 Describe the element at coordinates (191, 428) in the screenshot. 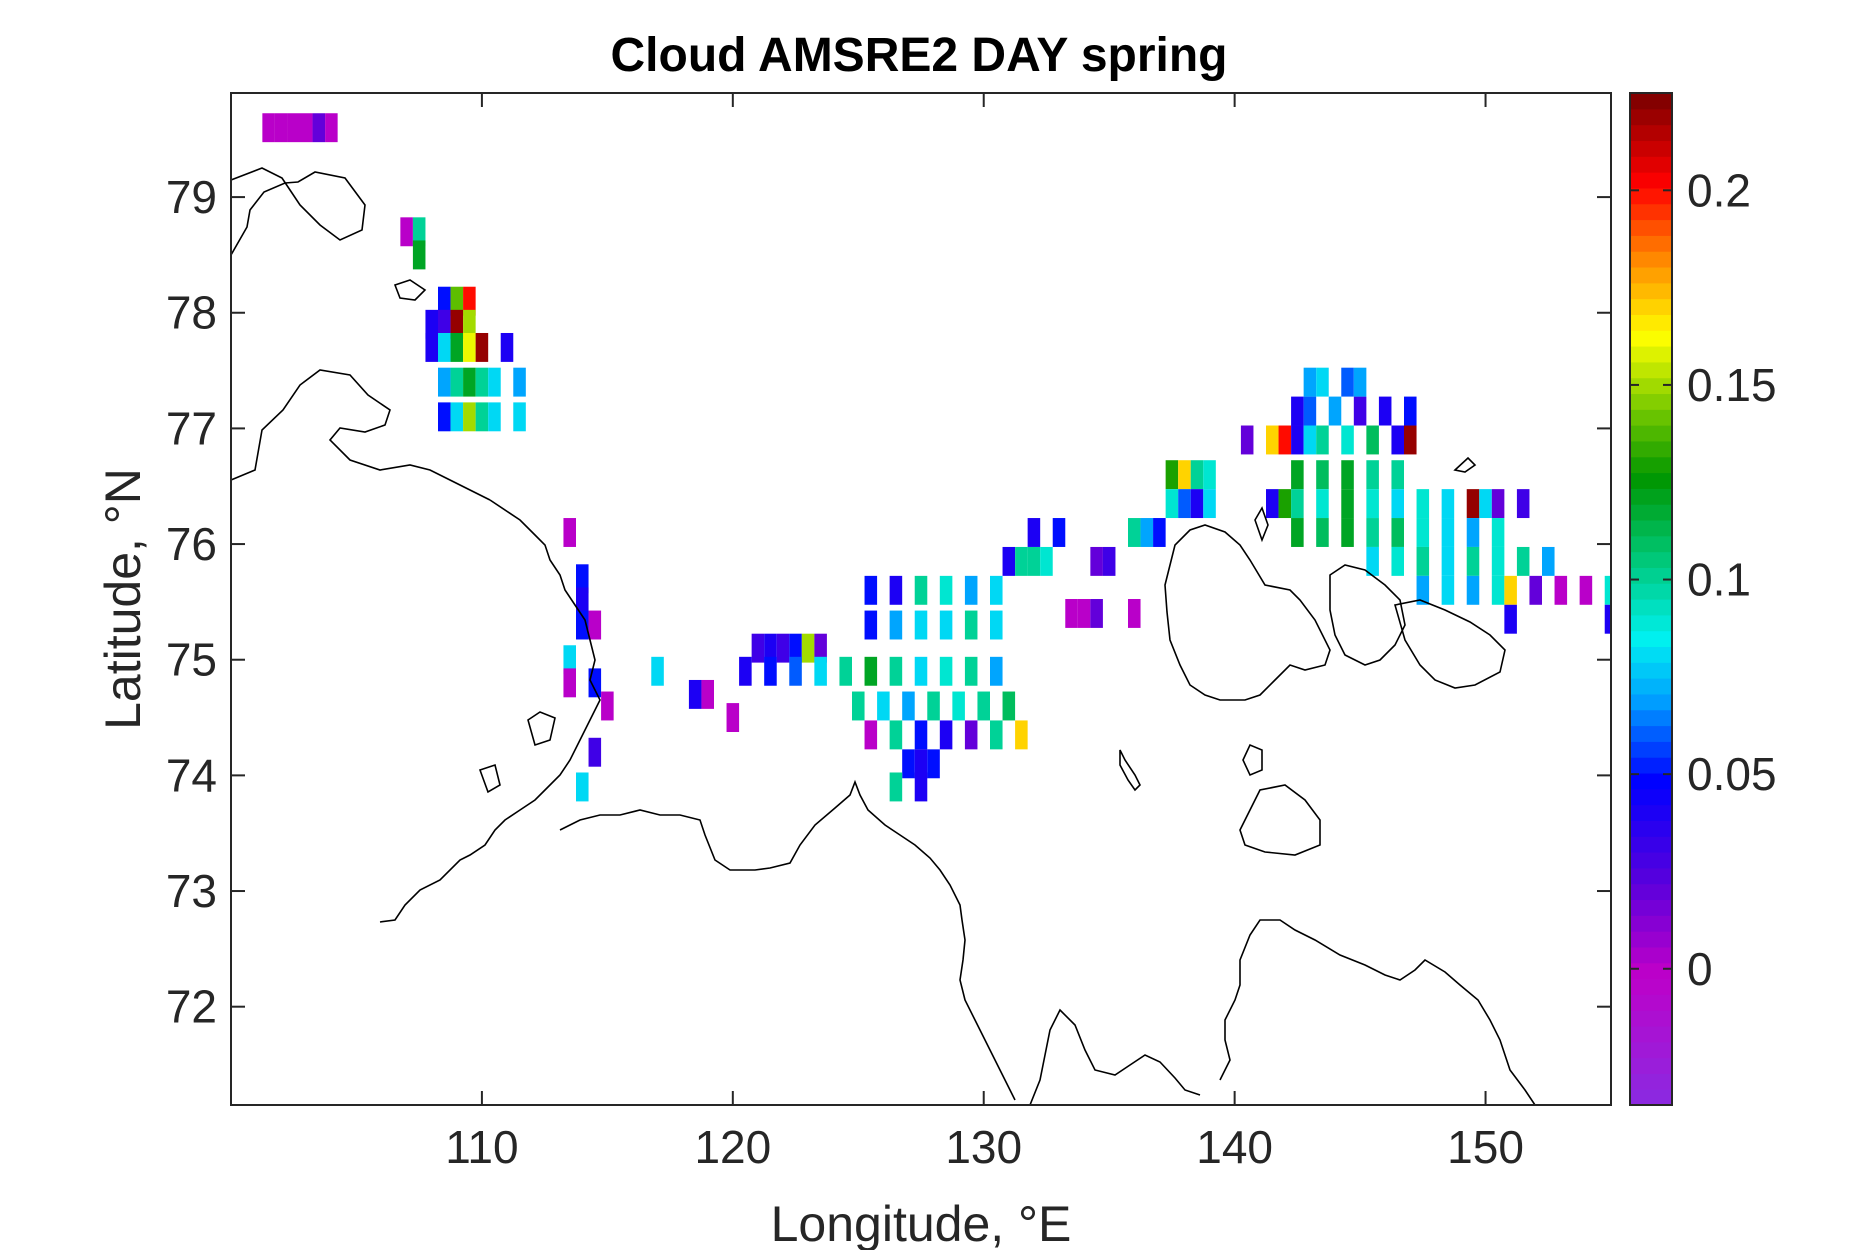

I see `y-tick-label: 77` at that location.